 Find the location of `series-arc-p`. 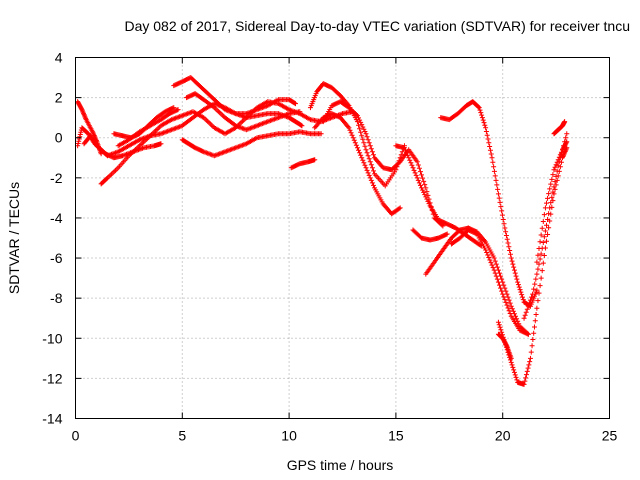

series-arc-p is located at coordinates (477, 281).